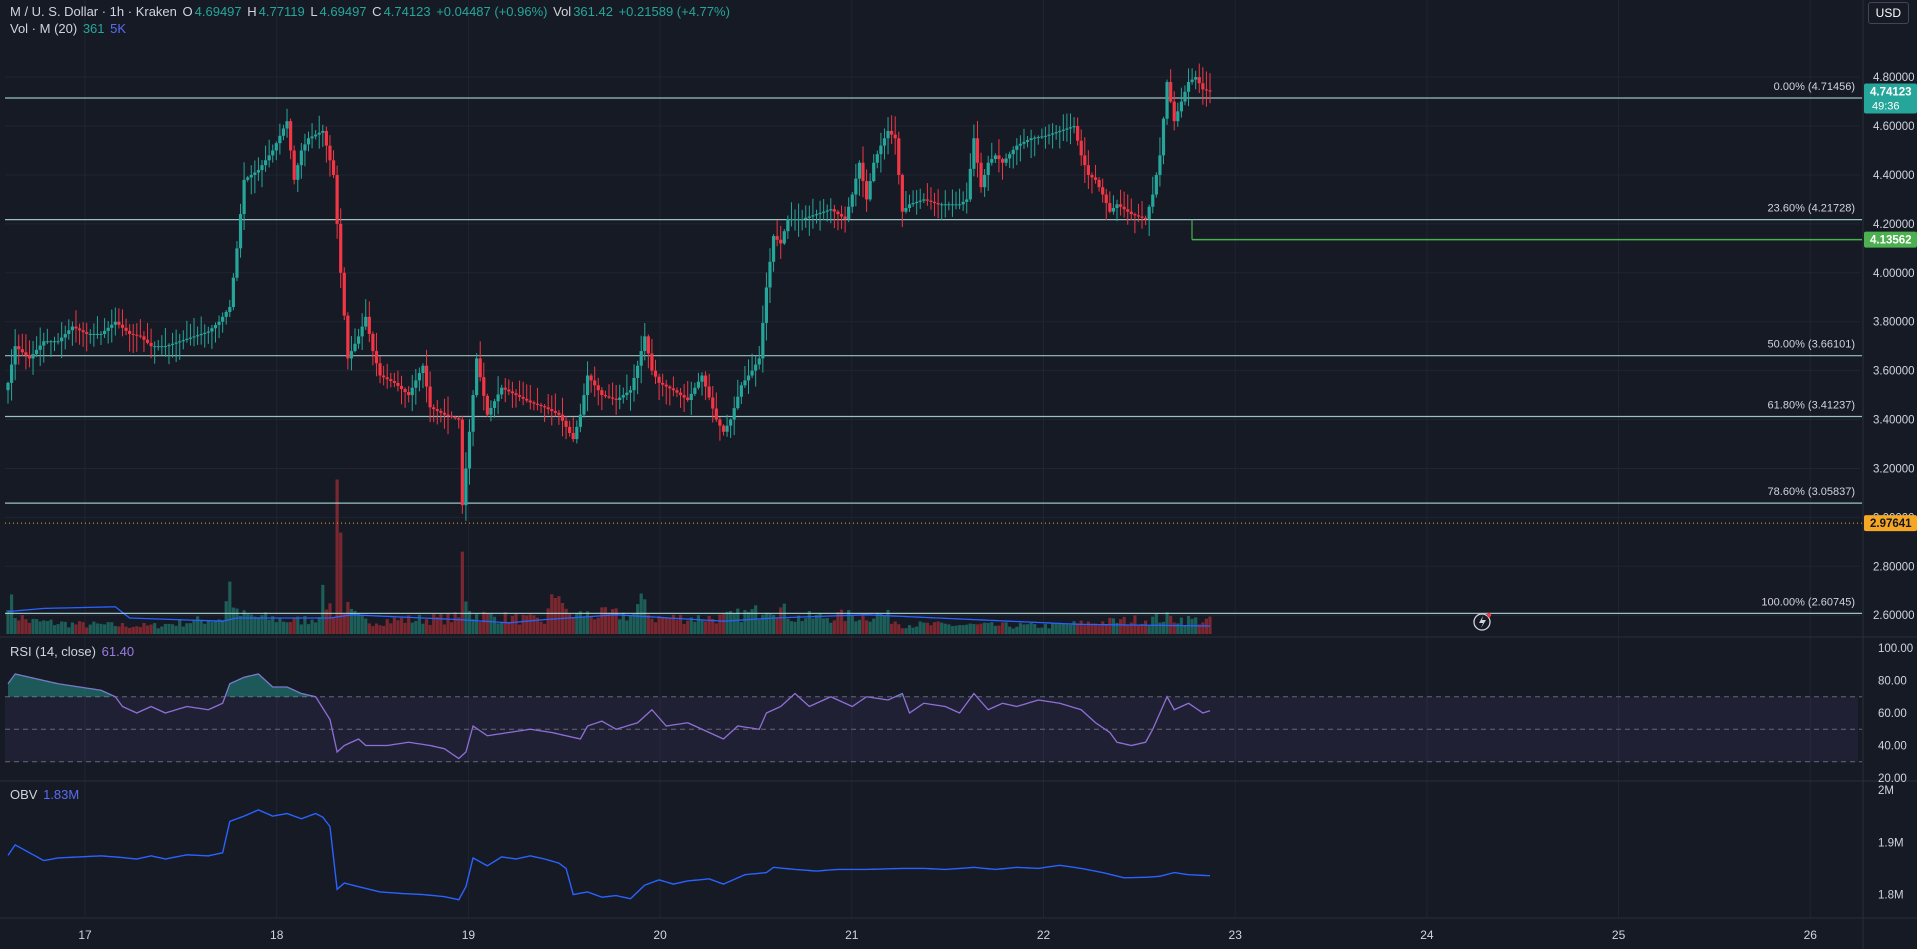  I want to click on price-tick-label: 3.80000, so click(1894, 323).